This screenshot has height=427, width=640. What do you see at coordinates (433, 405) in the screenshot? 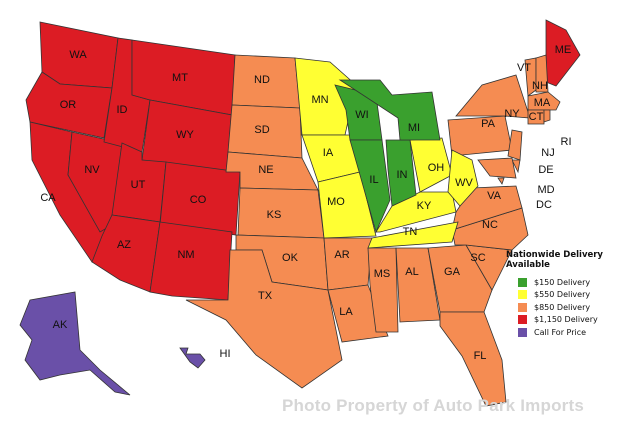
I see `watermark: Photo Property of Auto Park Imports` at bounding box center [433, 405].